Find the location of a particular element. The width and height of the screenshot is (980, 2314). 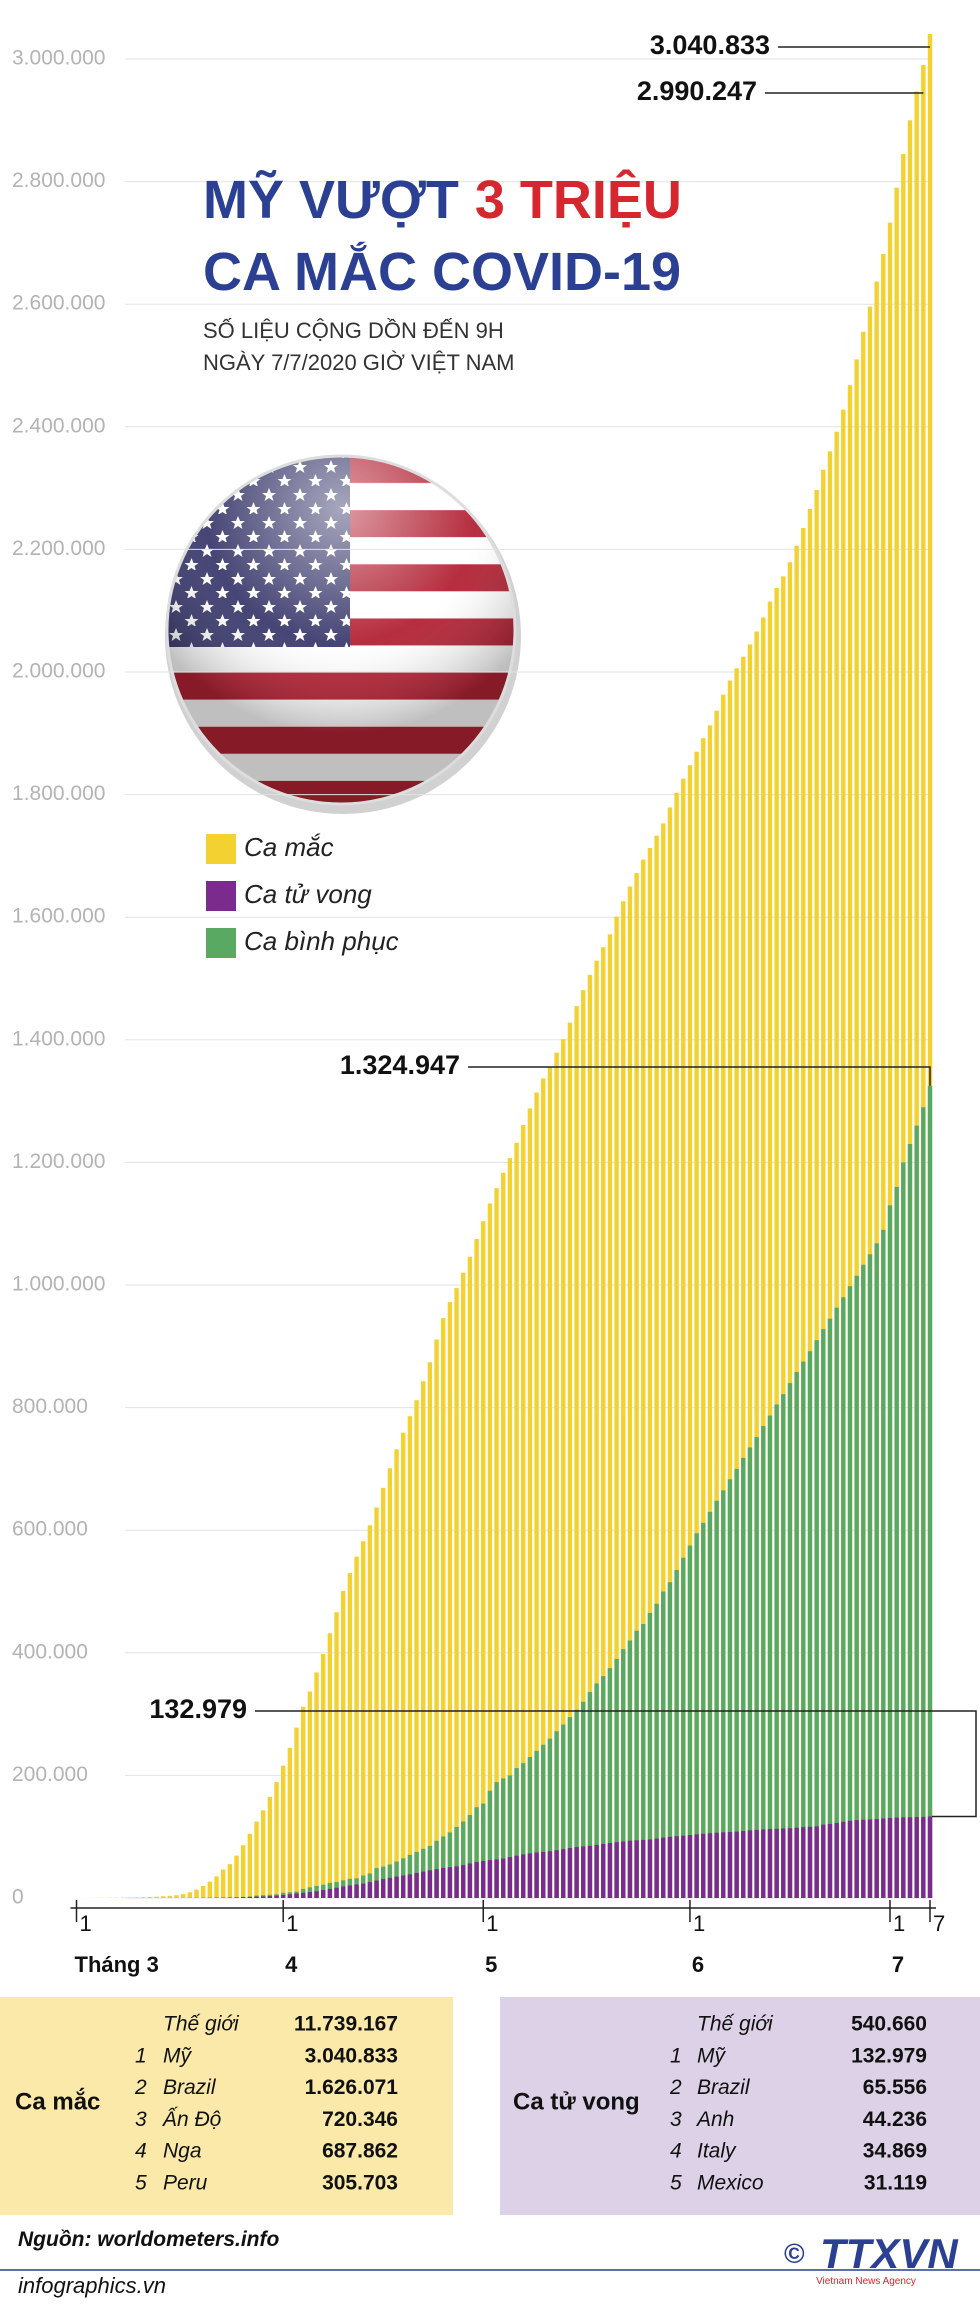

y-tick-label: 2.600.000 is located at coordinates (58, 303).